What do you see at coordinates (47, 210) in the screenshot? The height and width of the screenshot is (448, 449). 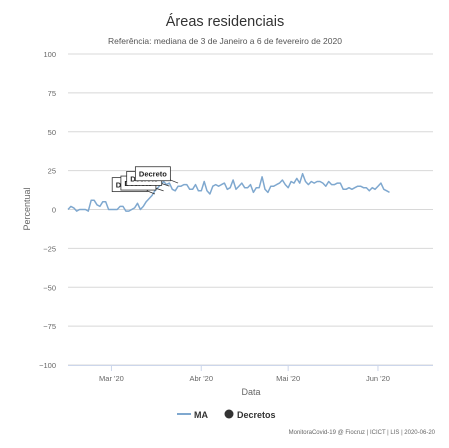 I see `y-axis-labels: 100 75 50 25 0 −25 −50 −75 −100` at bounding box center [47, 210].